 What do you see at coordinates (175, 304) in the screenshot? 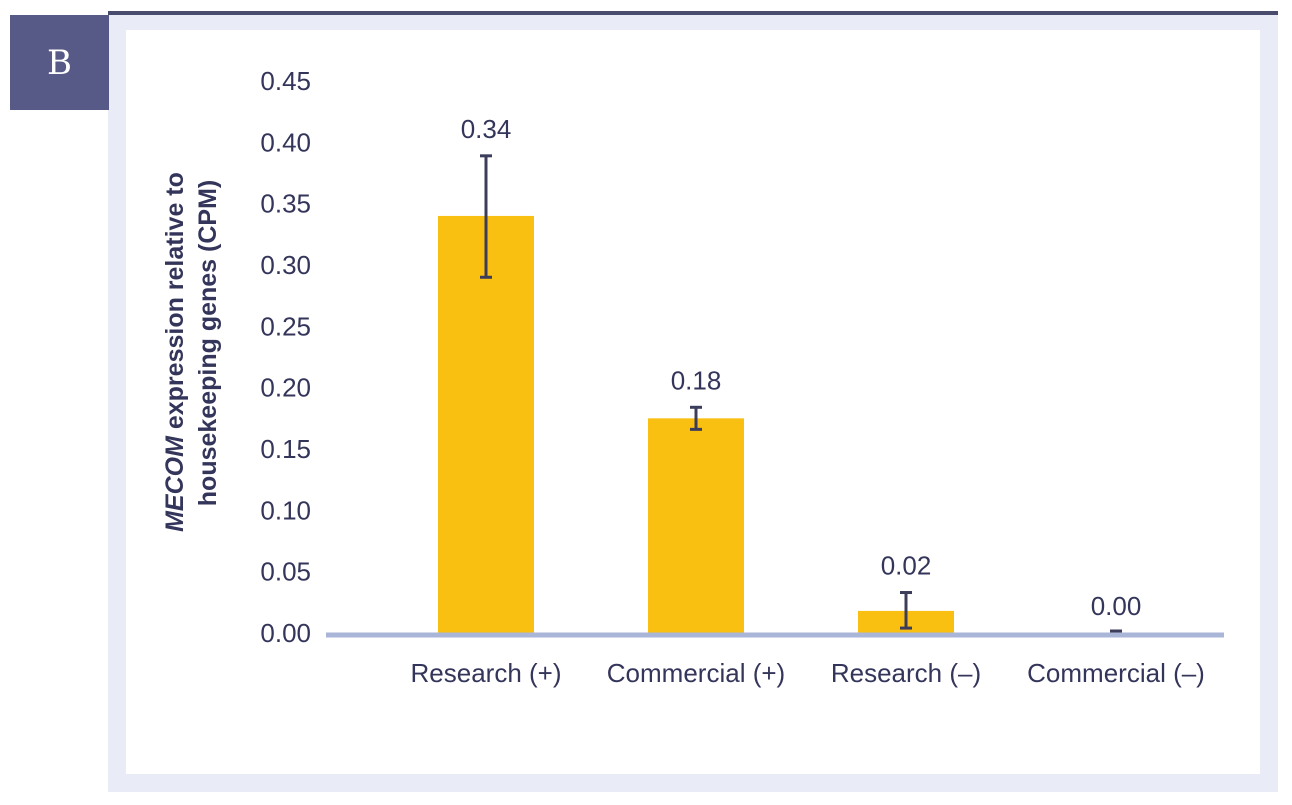
I see `y-axis-label-rest: expression relative to` at bounding box center [175, 304].